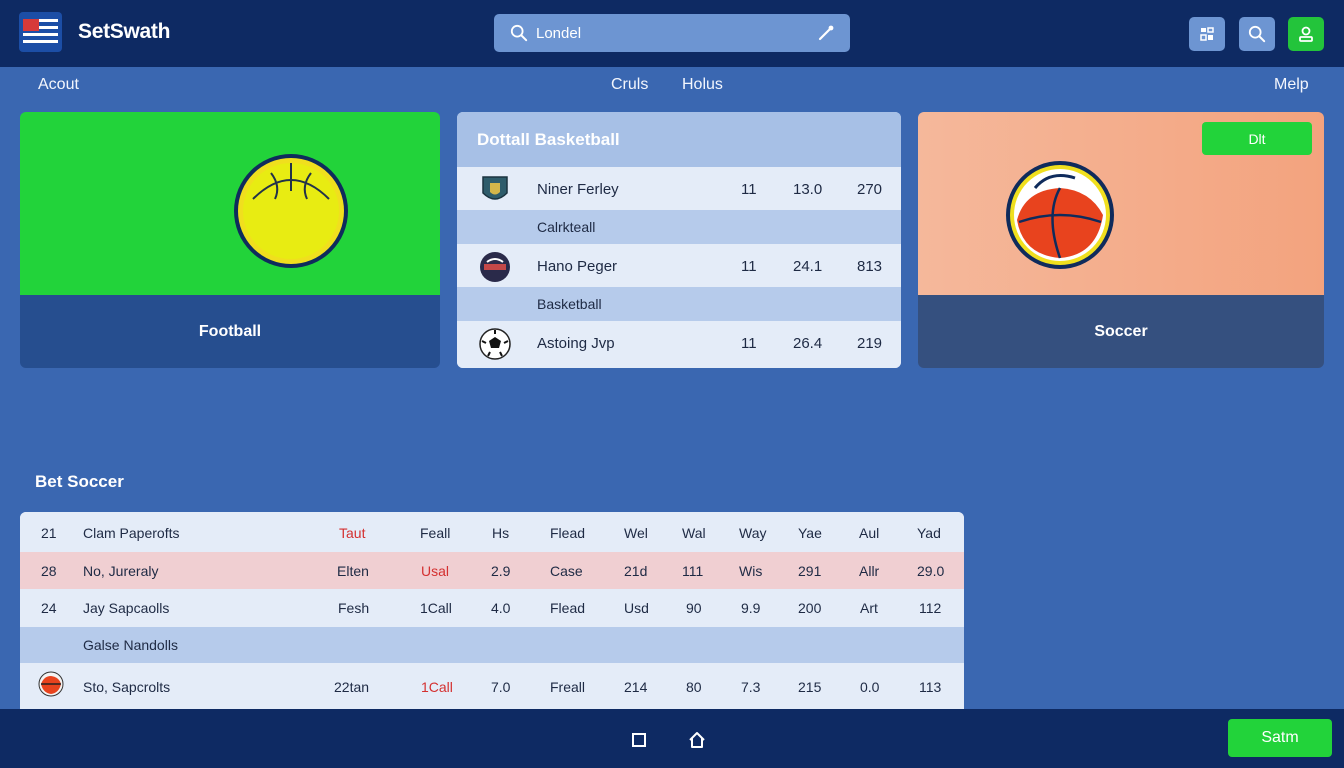 The height and width of the screenshot is (768, 1344). I want to click on user-icon, so click(1306, 34).